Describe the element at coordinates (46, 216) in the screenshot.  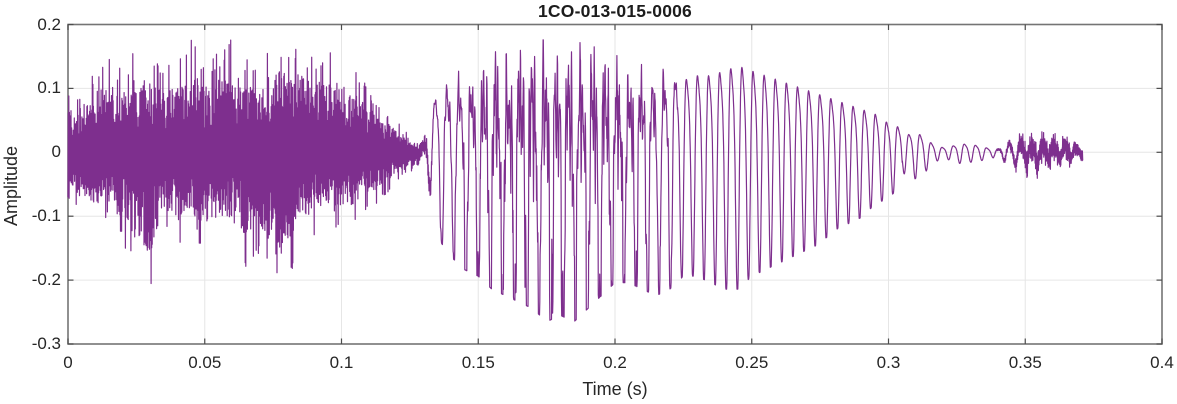
I see `y-tick-label: -0.1` at that location.